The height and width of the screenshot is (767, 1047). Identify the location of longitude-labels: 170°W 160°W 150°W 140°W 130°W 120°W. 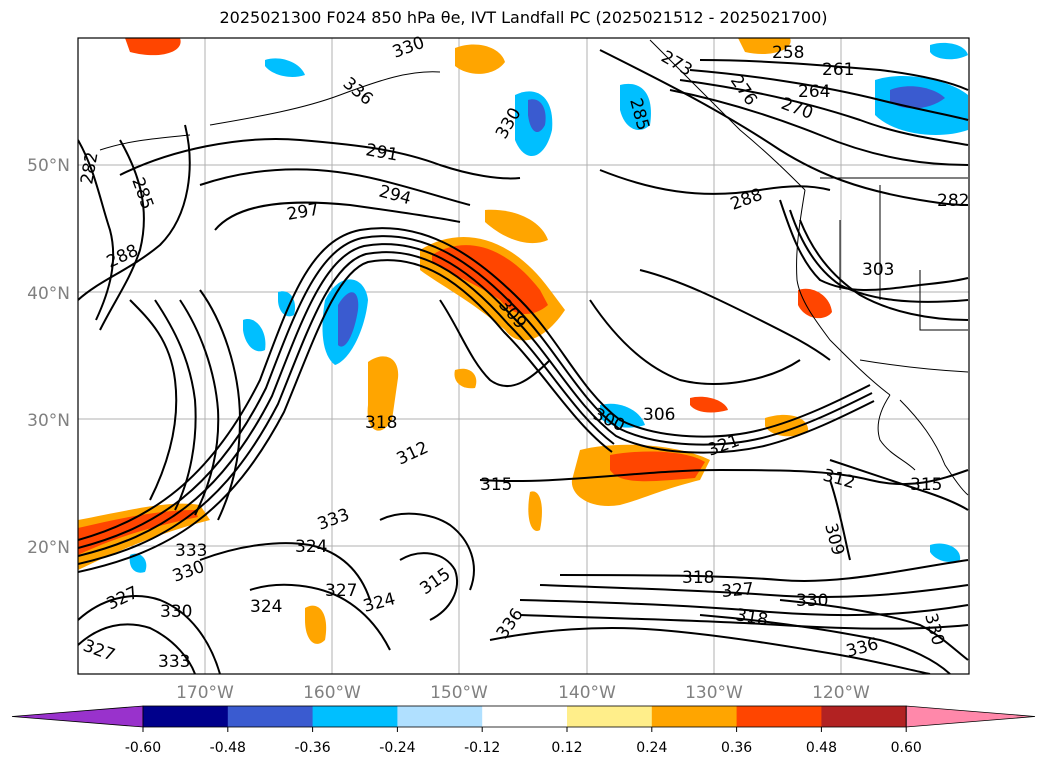
(523, 693).